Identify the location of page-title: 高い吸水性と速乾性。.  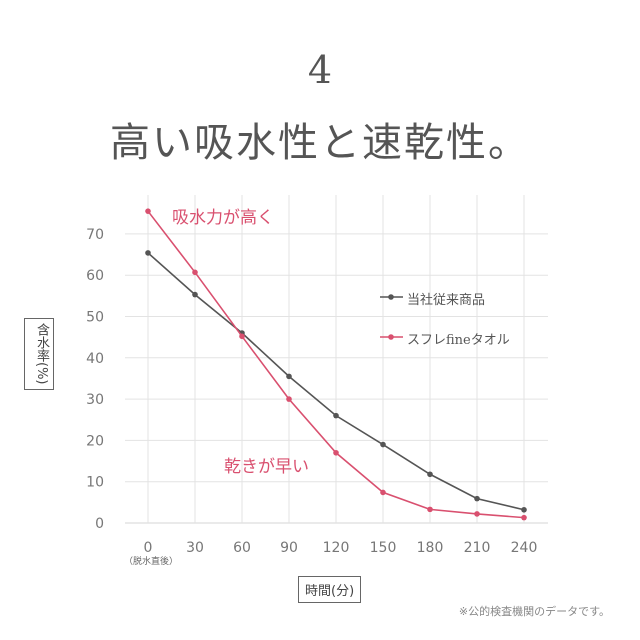
(320, 143).